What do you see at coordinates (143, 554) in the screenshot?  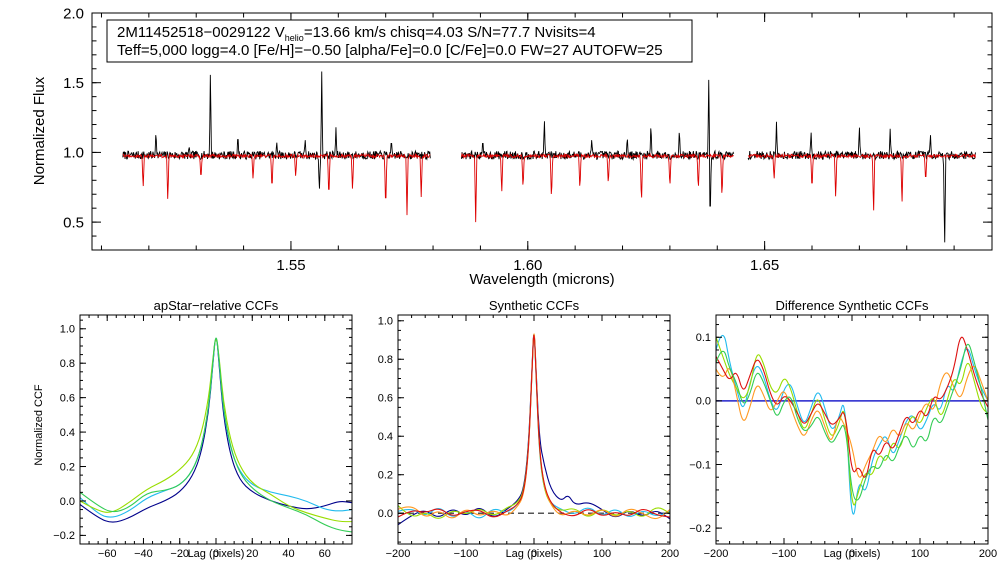 I see `apstar-ccf-xtick-label: −40` at bounding box center [143, 554].